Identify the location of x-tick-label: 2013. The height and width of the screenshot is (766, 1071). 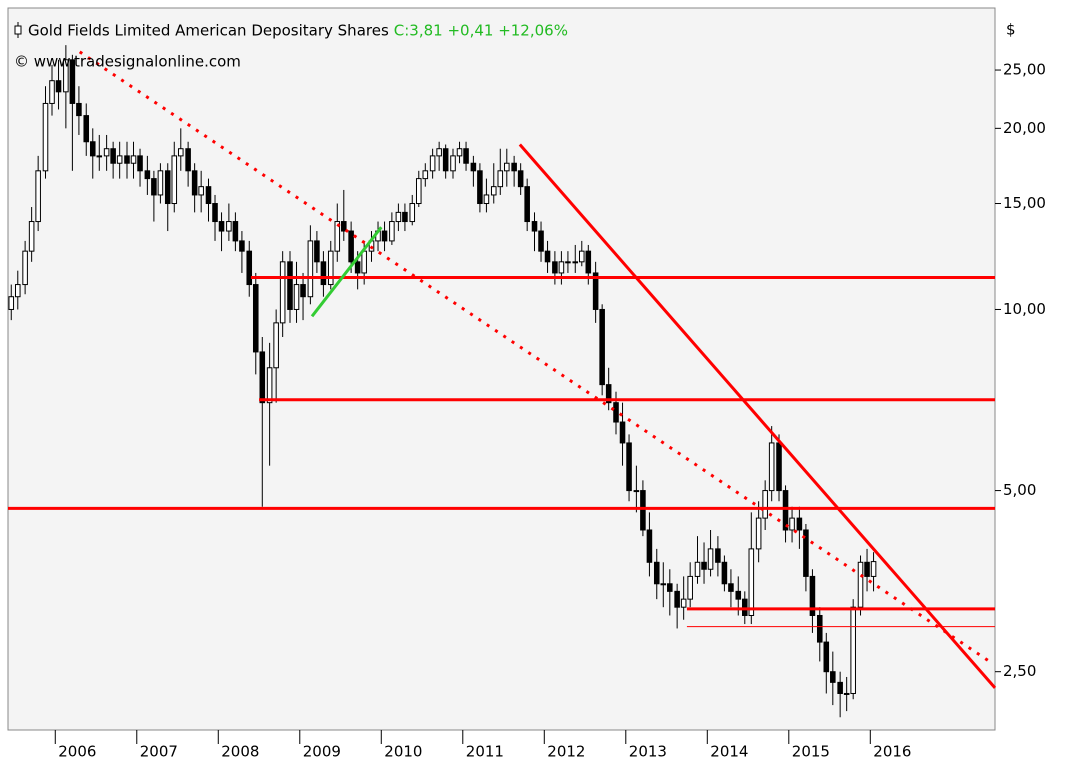
(648, 752).